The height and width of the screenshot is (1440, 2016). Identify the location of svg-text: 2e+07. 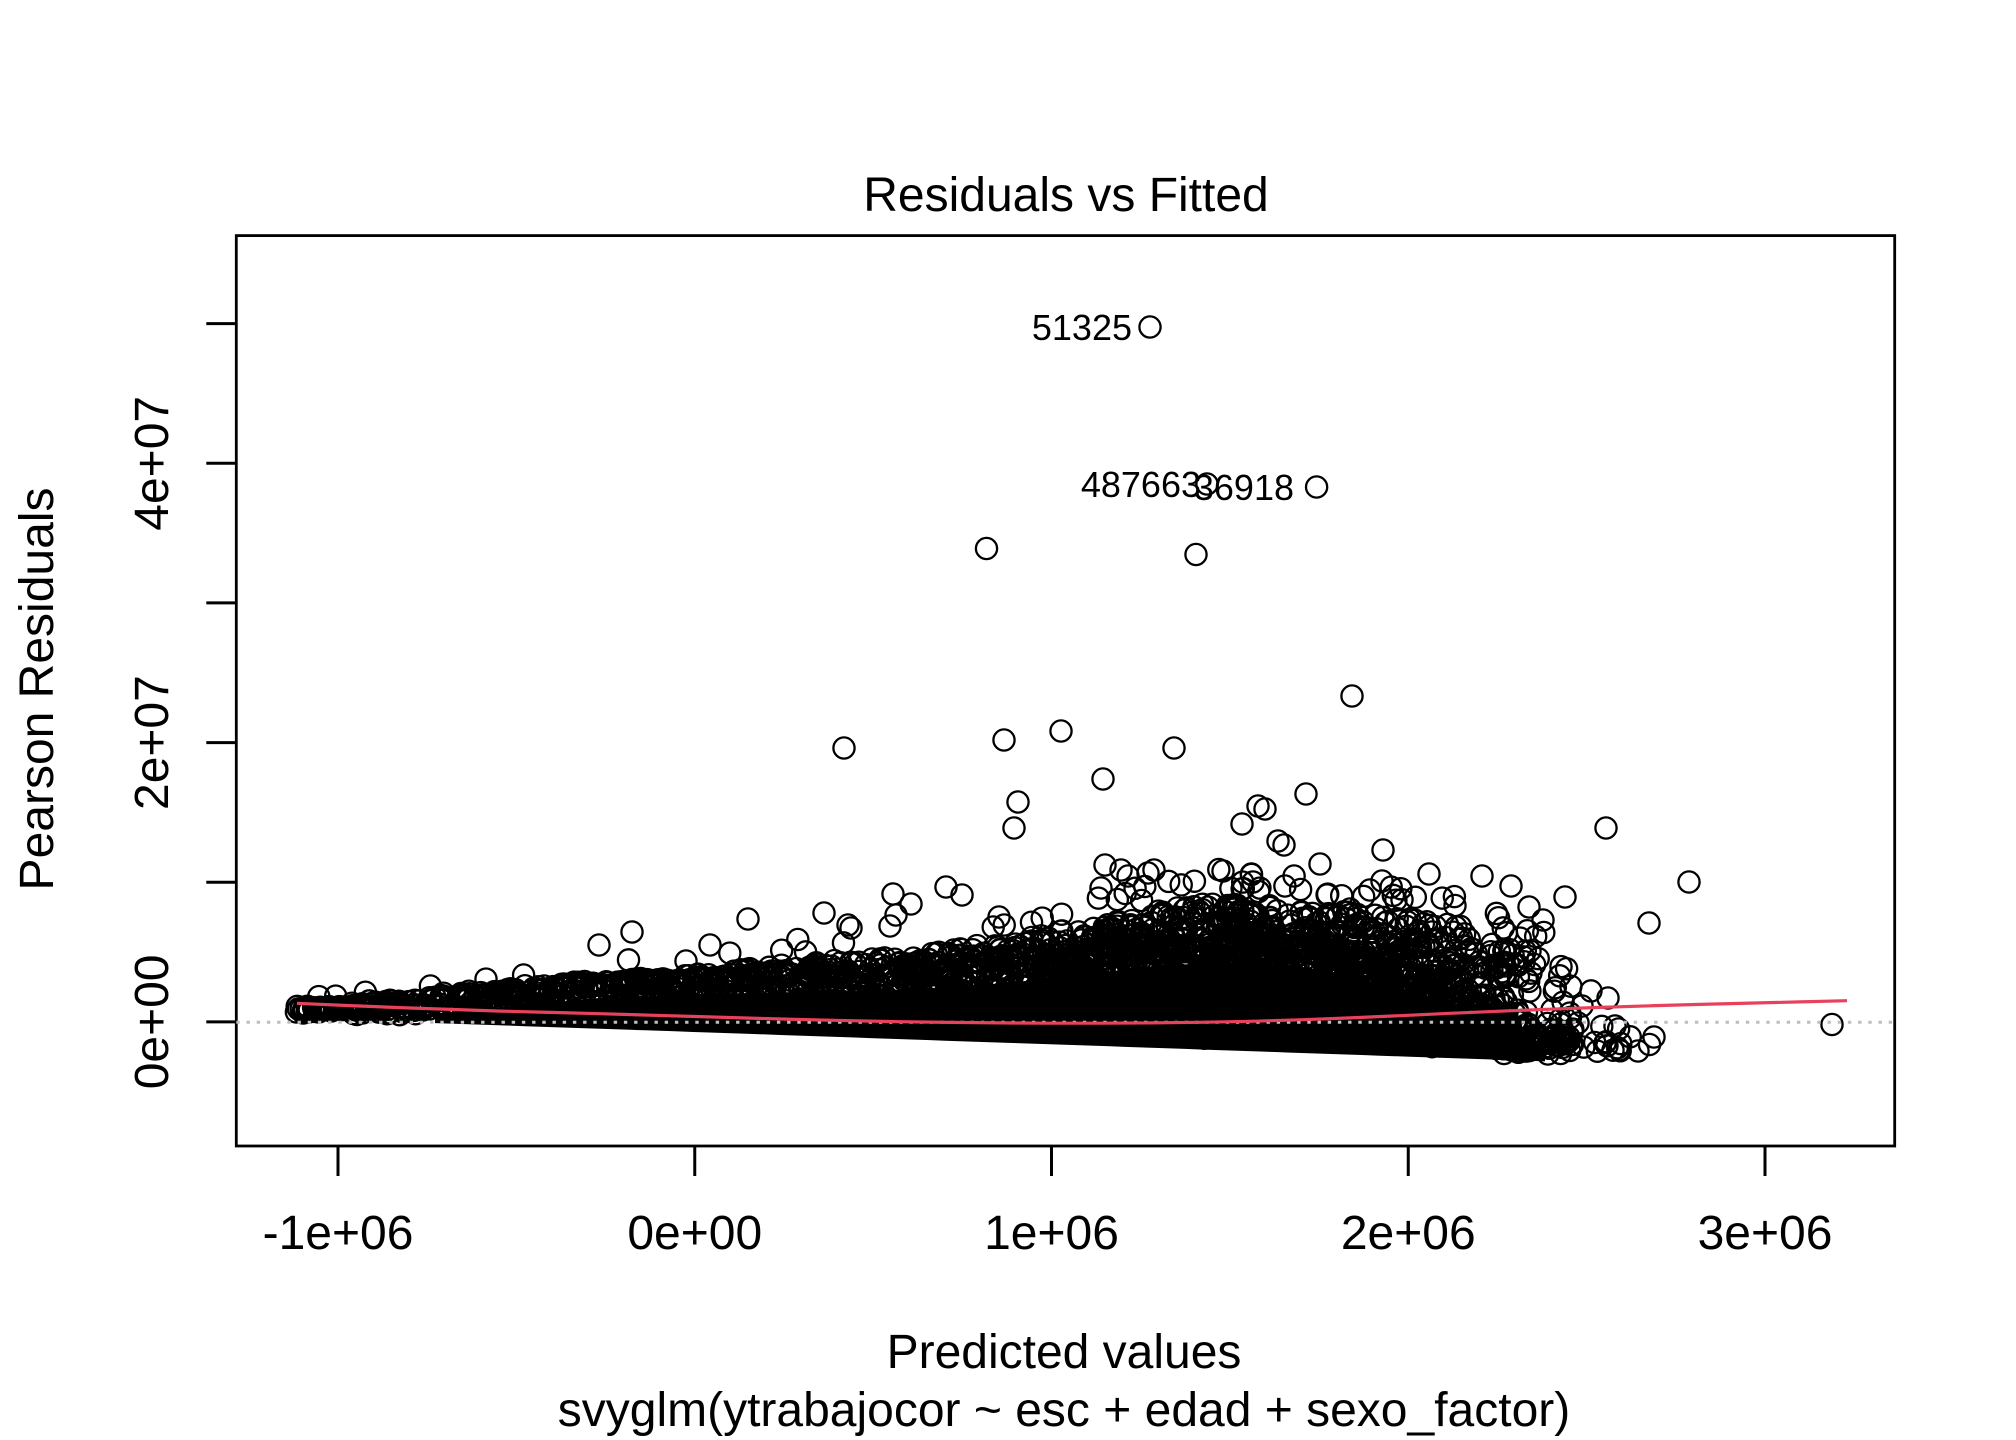
(152, 742).